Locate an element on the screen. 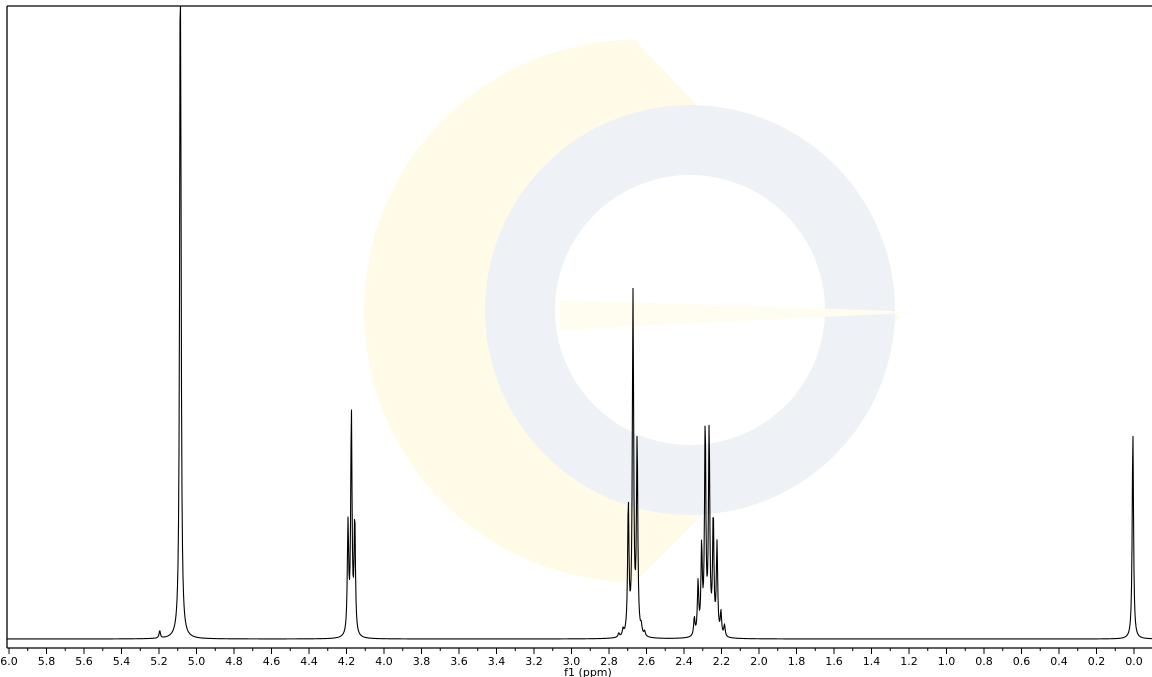 The image size is (1152, 677). x-tick-label: 5.0 is located at coordinates (197, 661).